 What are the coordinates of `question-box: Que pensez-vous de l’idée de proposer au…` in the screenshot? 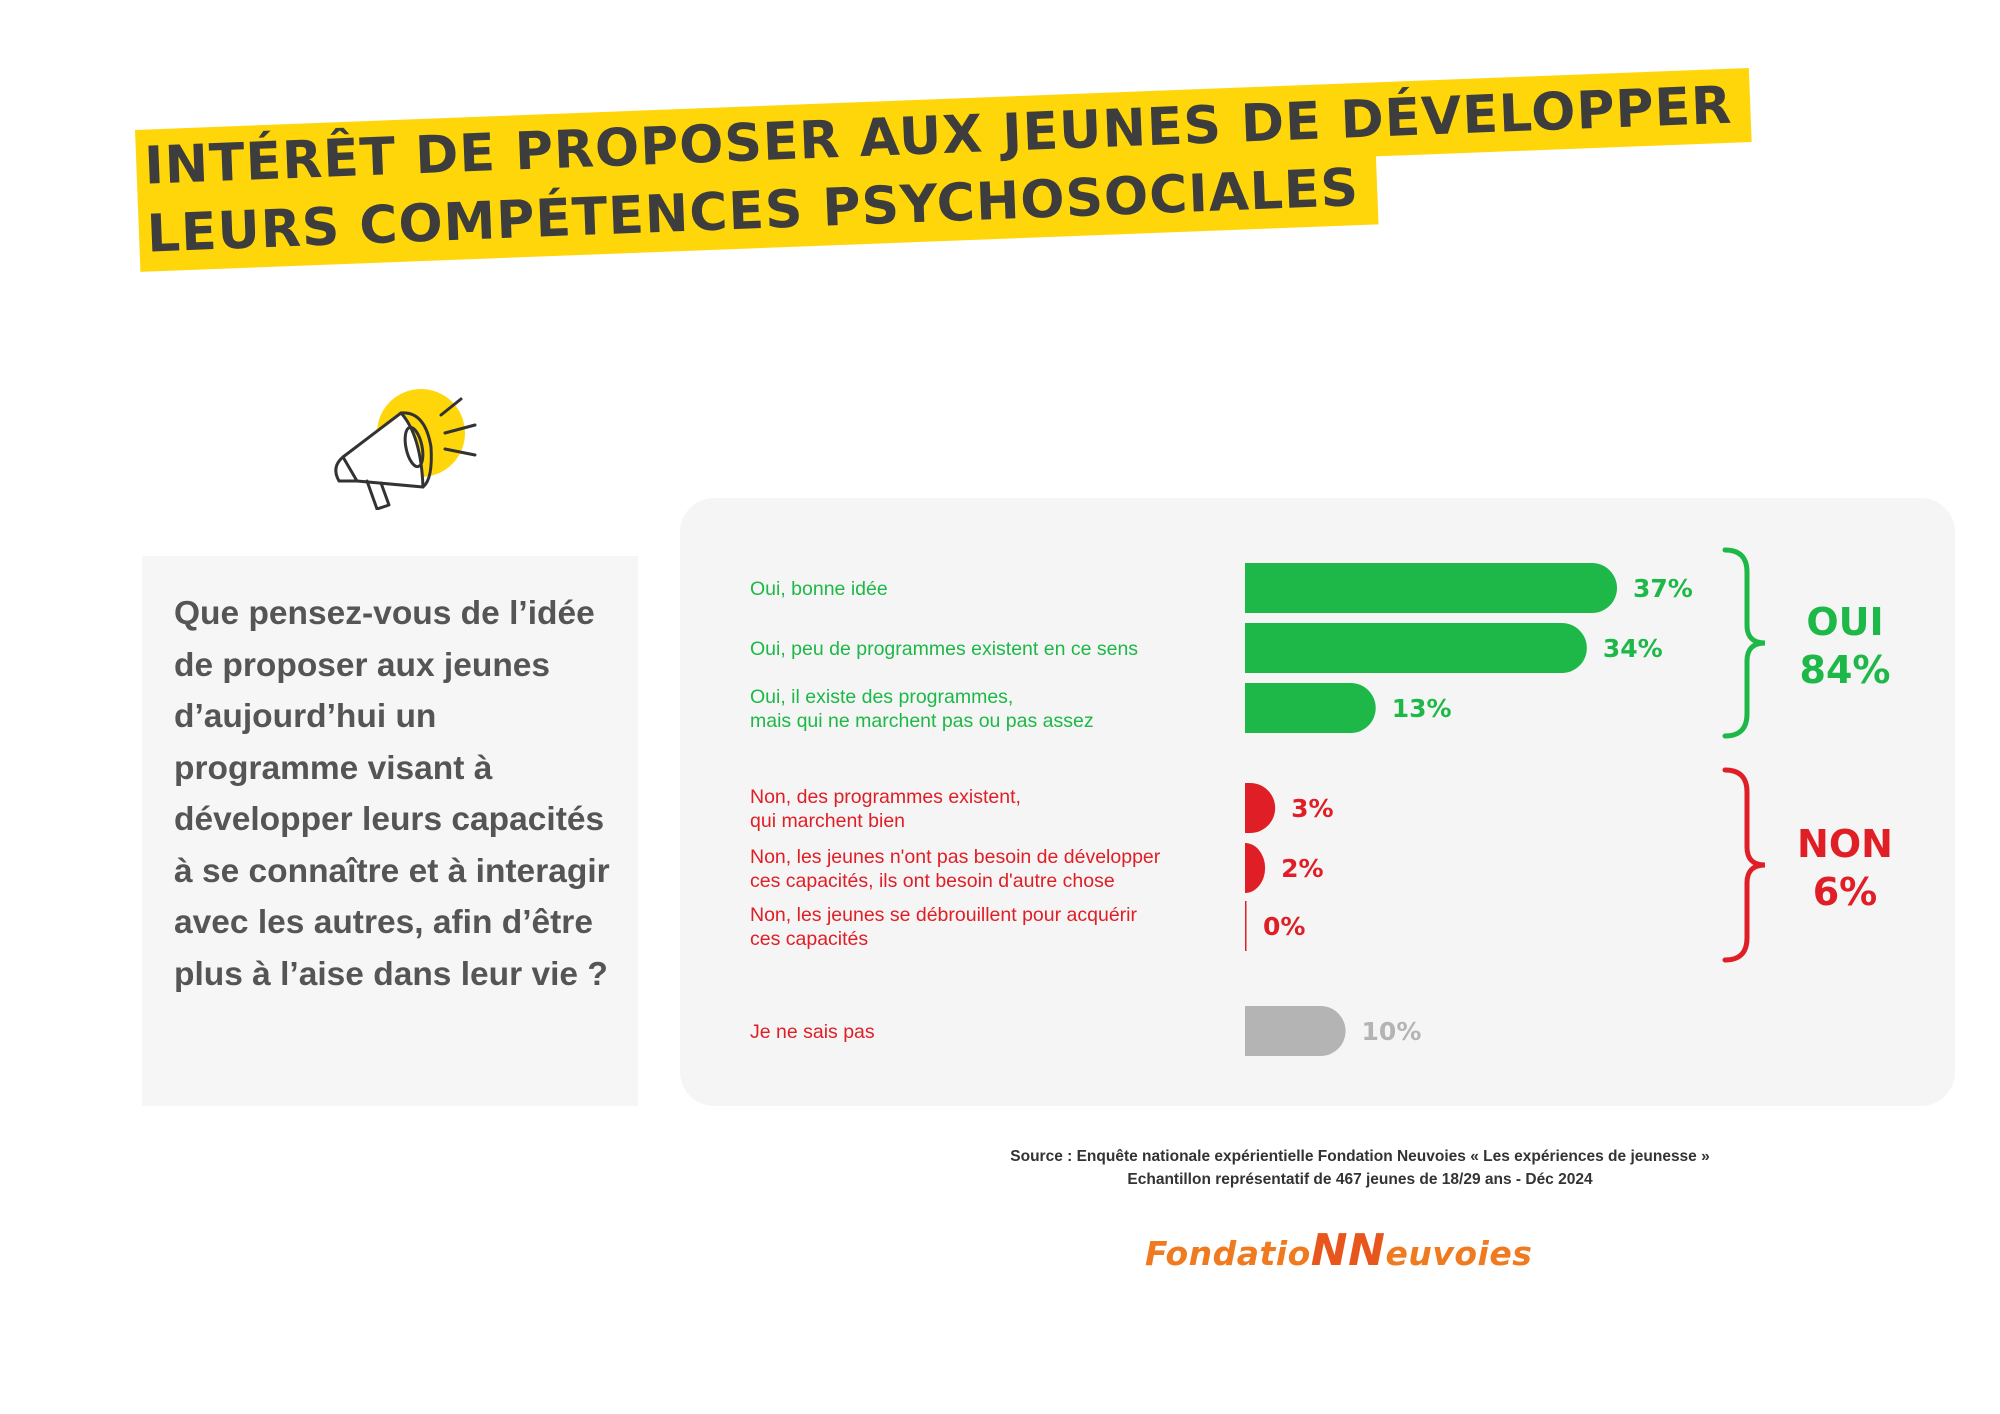 It's located at (390, 831).